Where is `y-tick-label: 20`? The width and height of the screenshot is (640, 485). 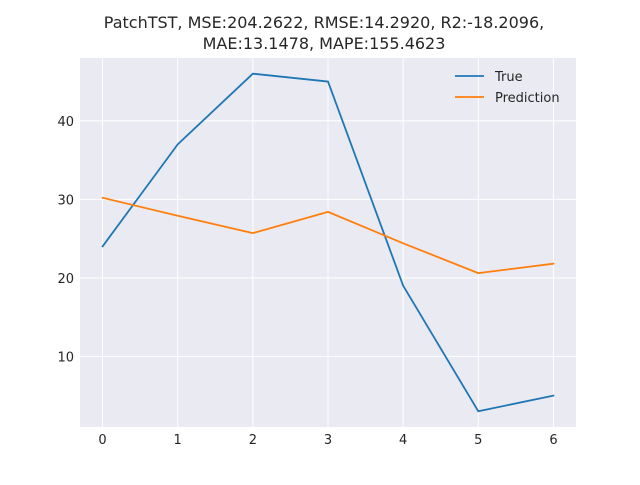
y-tick-label: 20 is located at coordinates (65, 279).